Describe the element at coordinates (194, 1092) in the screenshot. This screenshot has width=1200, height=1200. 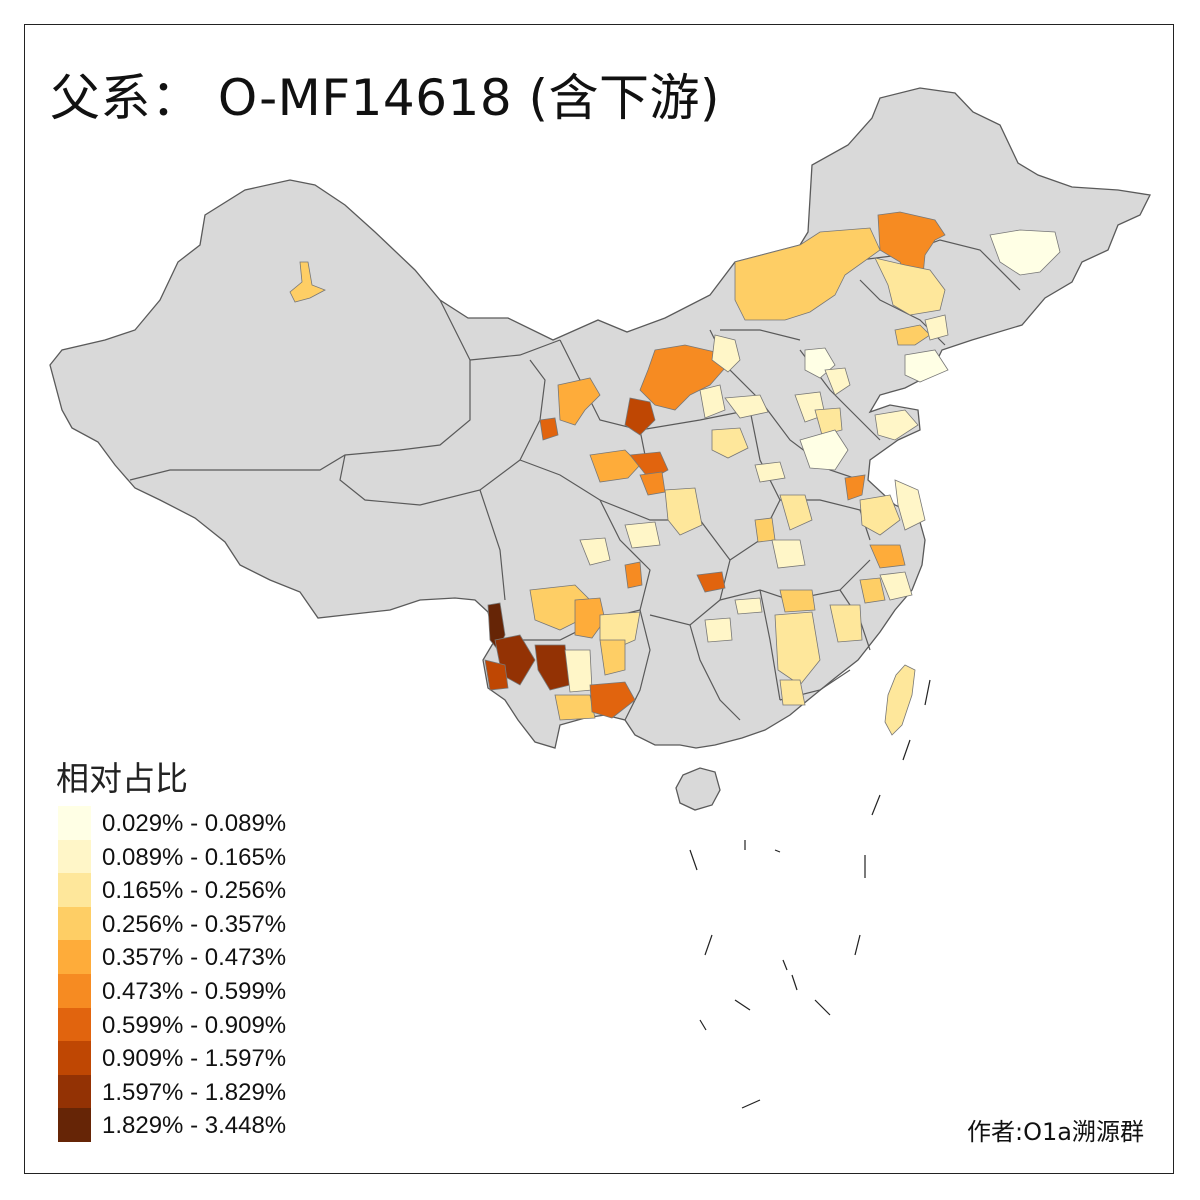
I see `legend-label: 1.597% - 1.829%` at that location.